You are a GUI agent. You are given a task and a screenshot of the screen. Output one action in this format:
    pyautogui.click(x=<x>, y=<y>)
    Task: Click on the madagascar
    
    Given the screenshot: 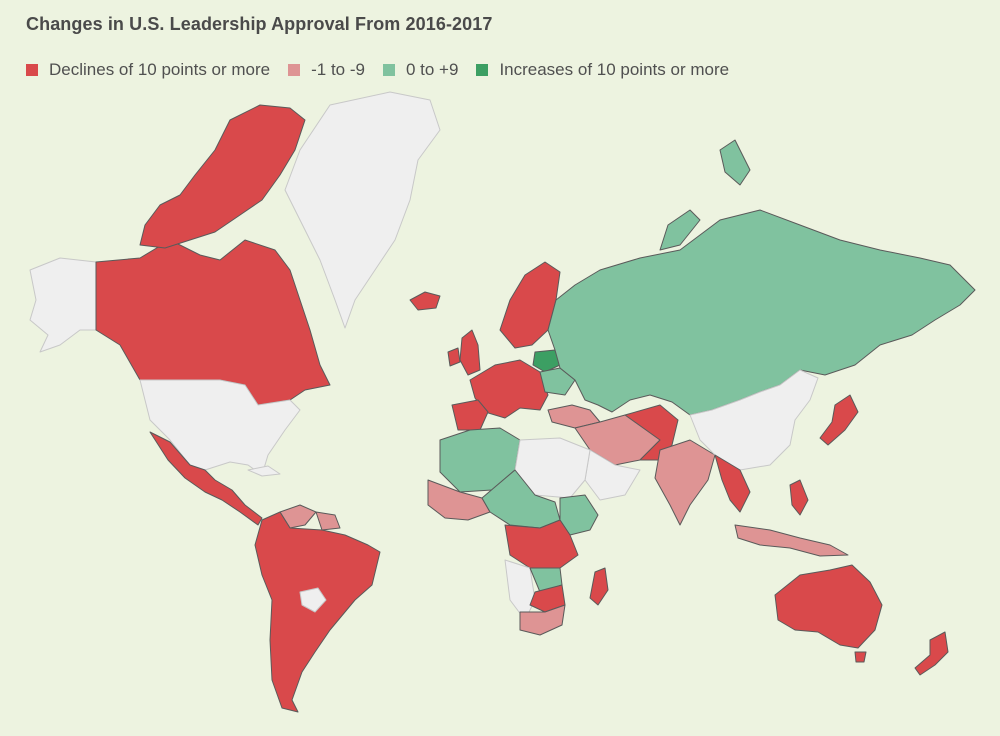 What is the action you would take?
    pyautogui.click(x=599, y=586)
    